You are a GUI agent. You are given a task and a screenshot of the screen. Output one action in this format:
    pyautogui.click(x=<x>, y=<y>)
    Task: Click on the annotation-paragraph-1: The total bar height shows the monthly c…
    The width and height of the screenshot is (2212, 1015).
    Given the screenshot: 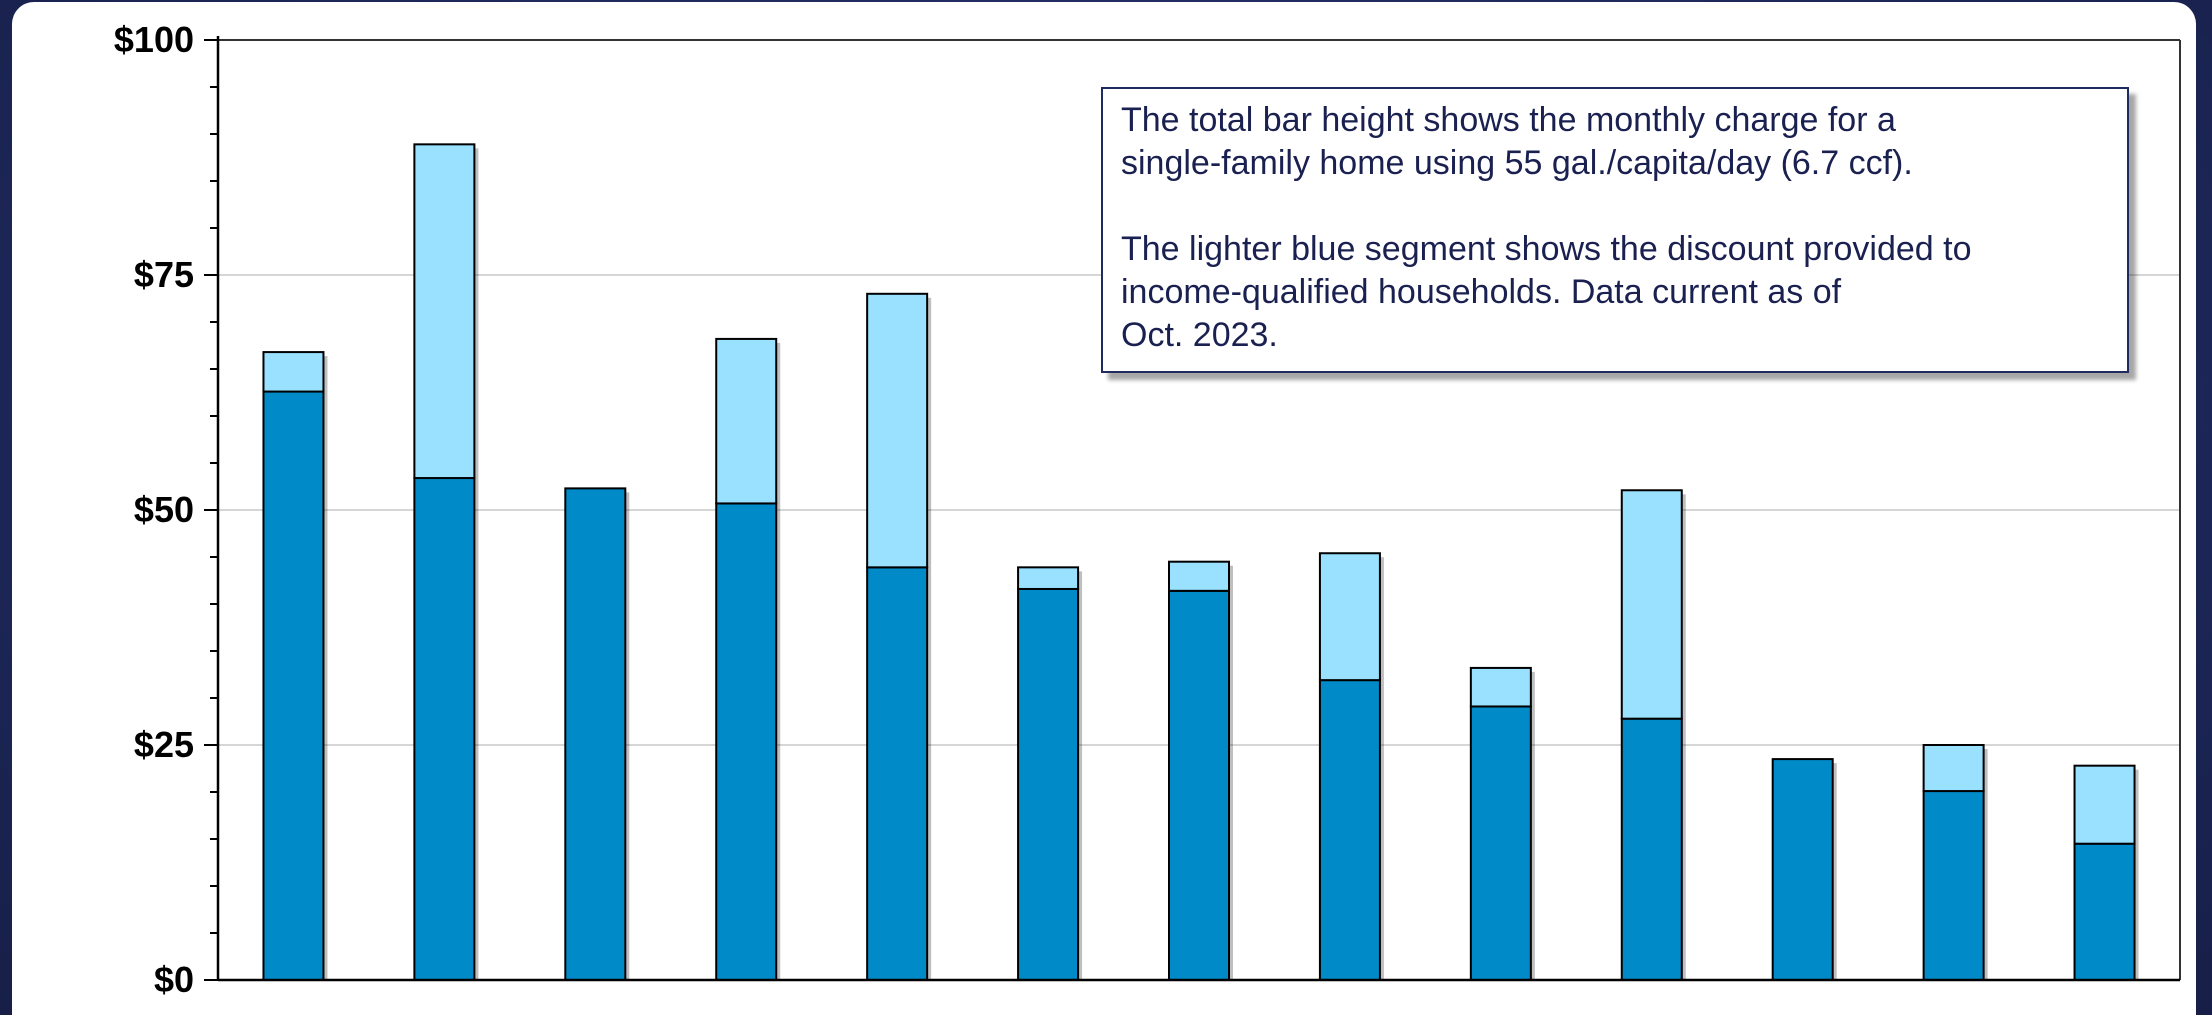 What is the action you would take?
    pyautogui.click(x=1517, y=141)
    